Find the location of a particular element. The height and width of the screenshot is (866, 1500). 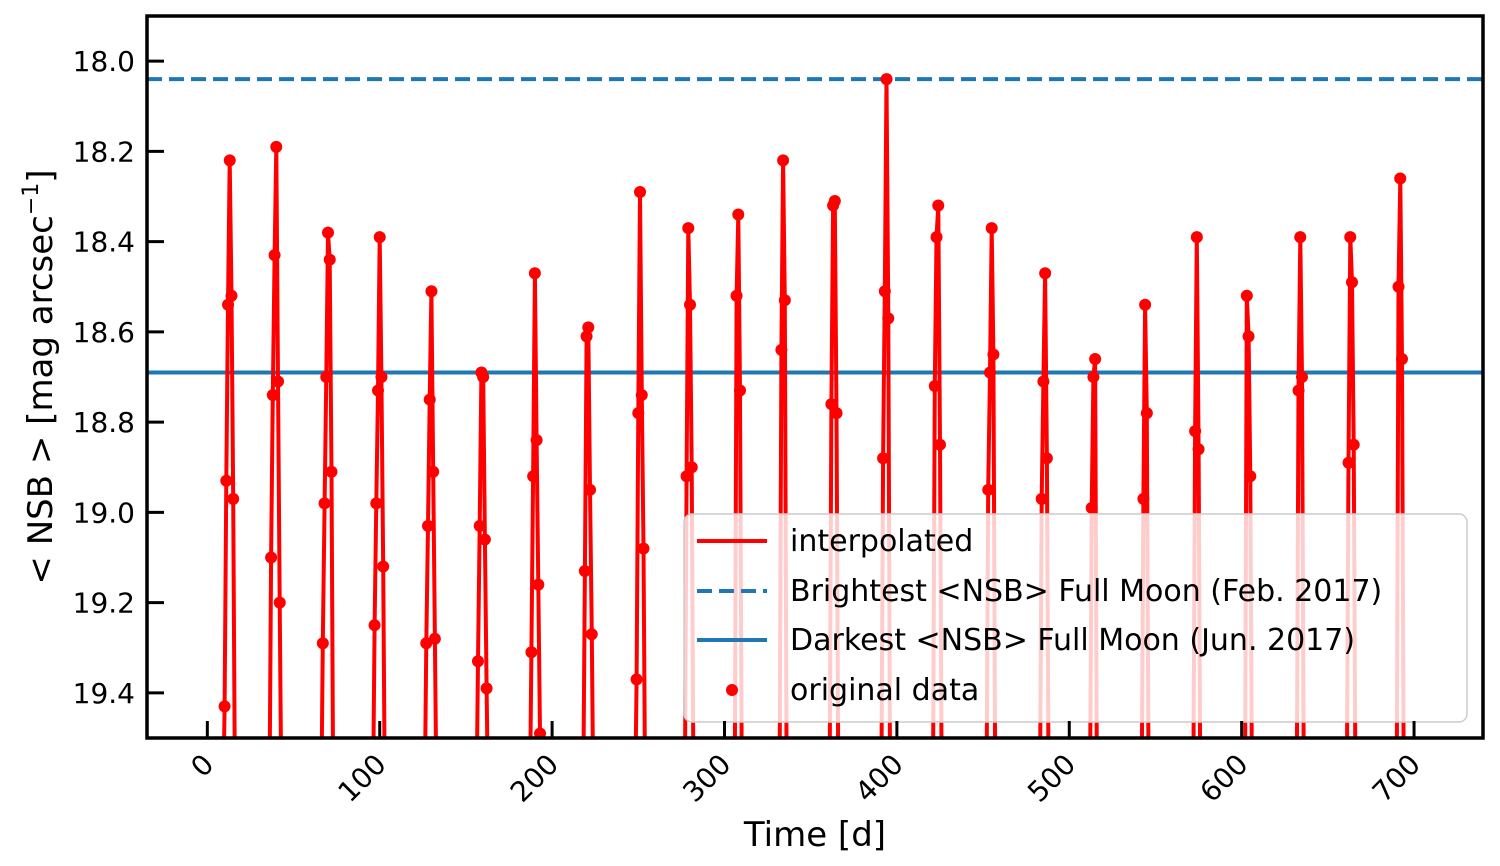

y-tick-label: 18.0 is located at coordinates (104, 61).